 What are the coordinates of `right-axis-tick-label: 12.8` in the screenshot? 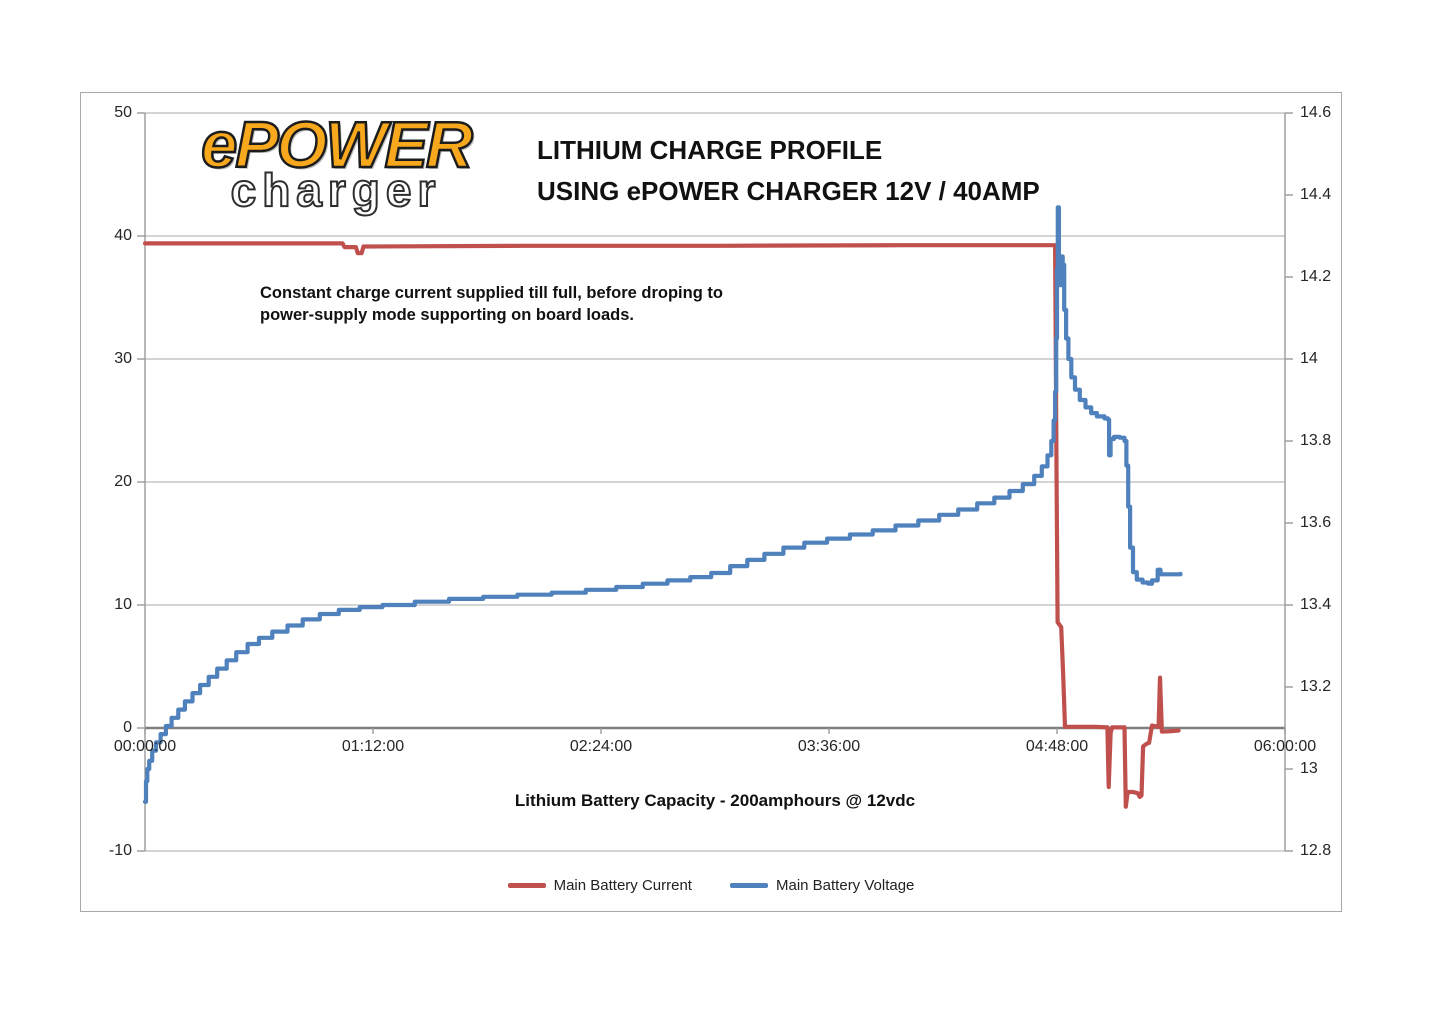 It's located at (1316, 850).